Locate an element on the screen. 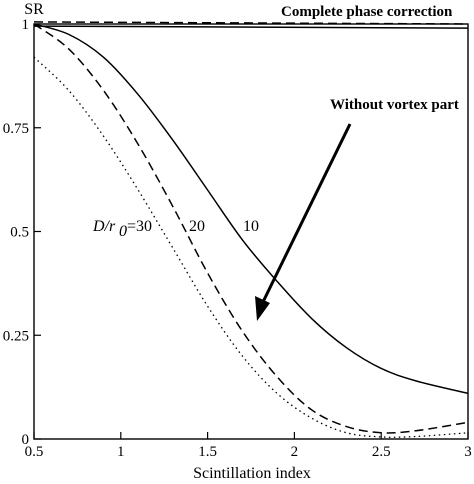  x-tick-label: 1 is located at coordinates (121, 452).